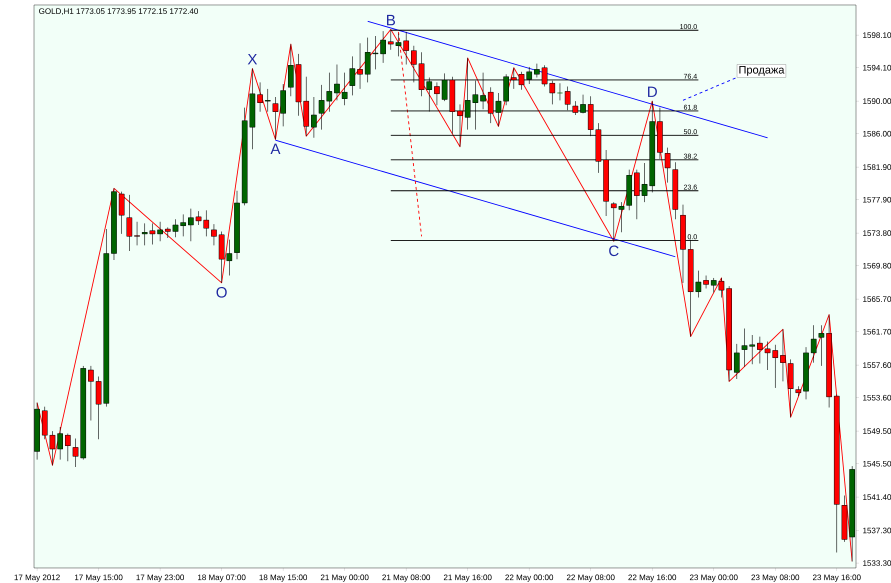 The height and width of the screenshot is (583, 891). I want to click on x-tick-label: 17 May 2012, so click(37, 578).